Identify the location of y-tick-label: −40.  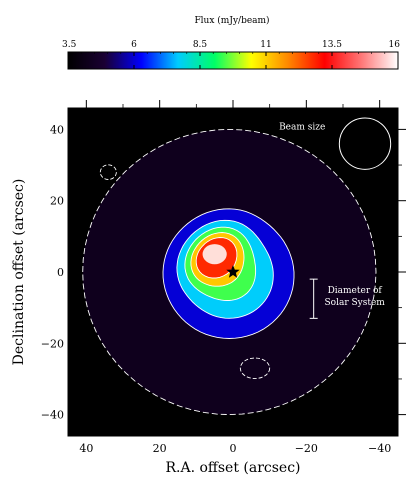
(52, 415).